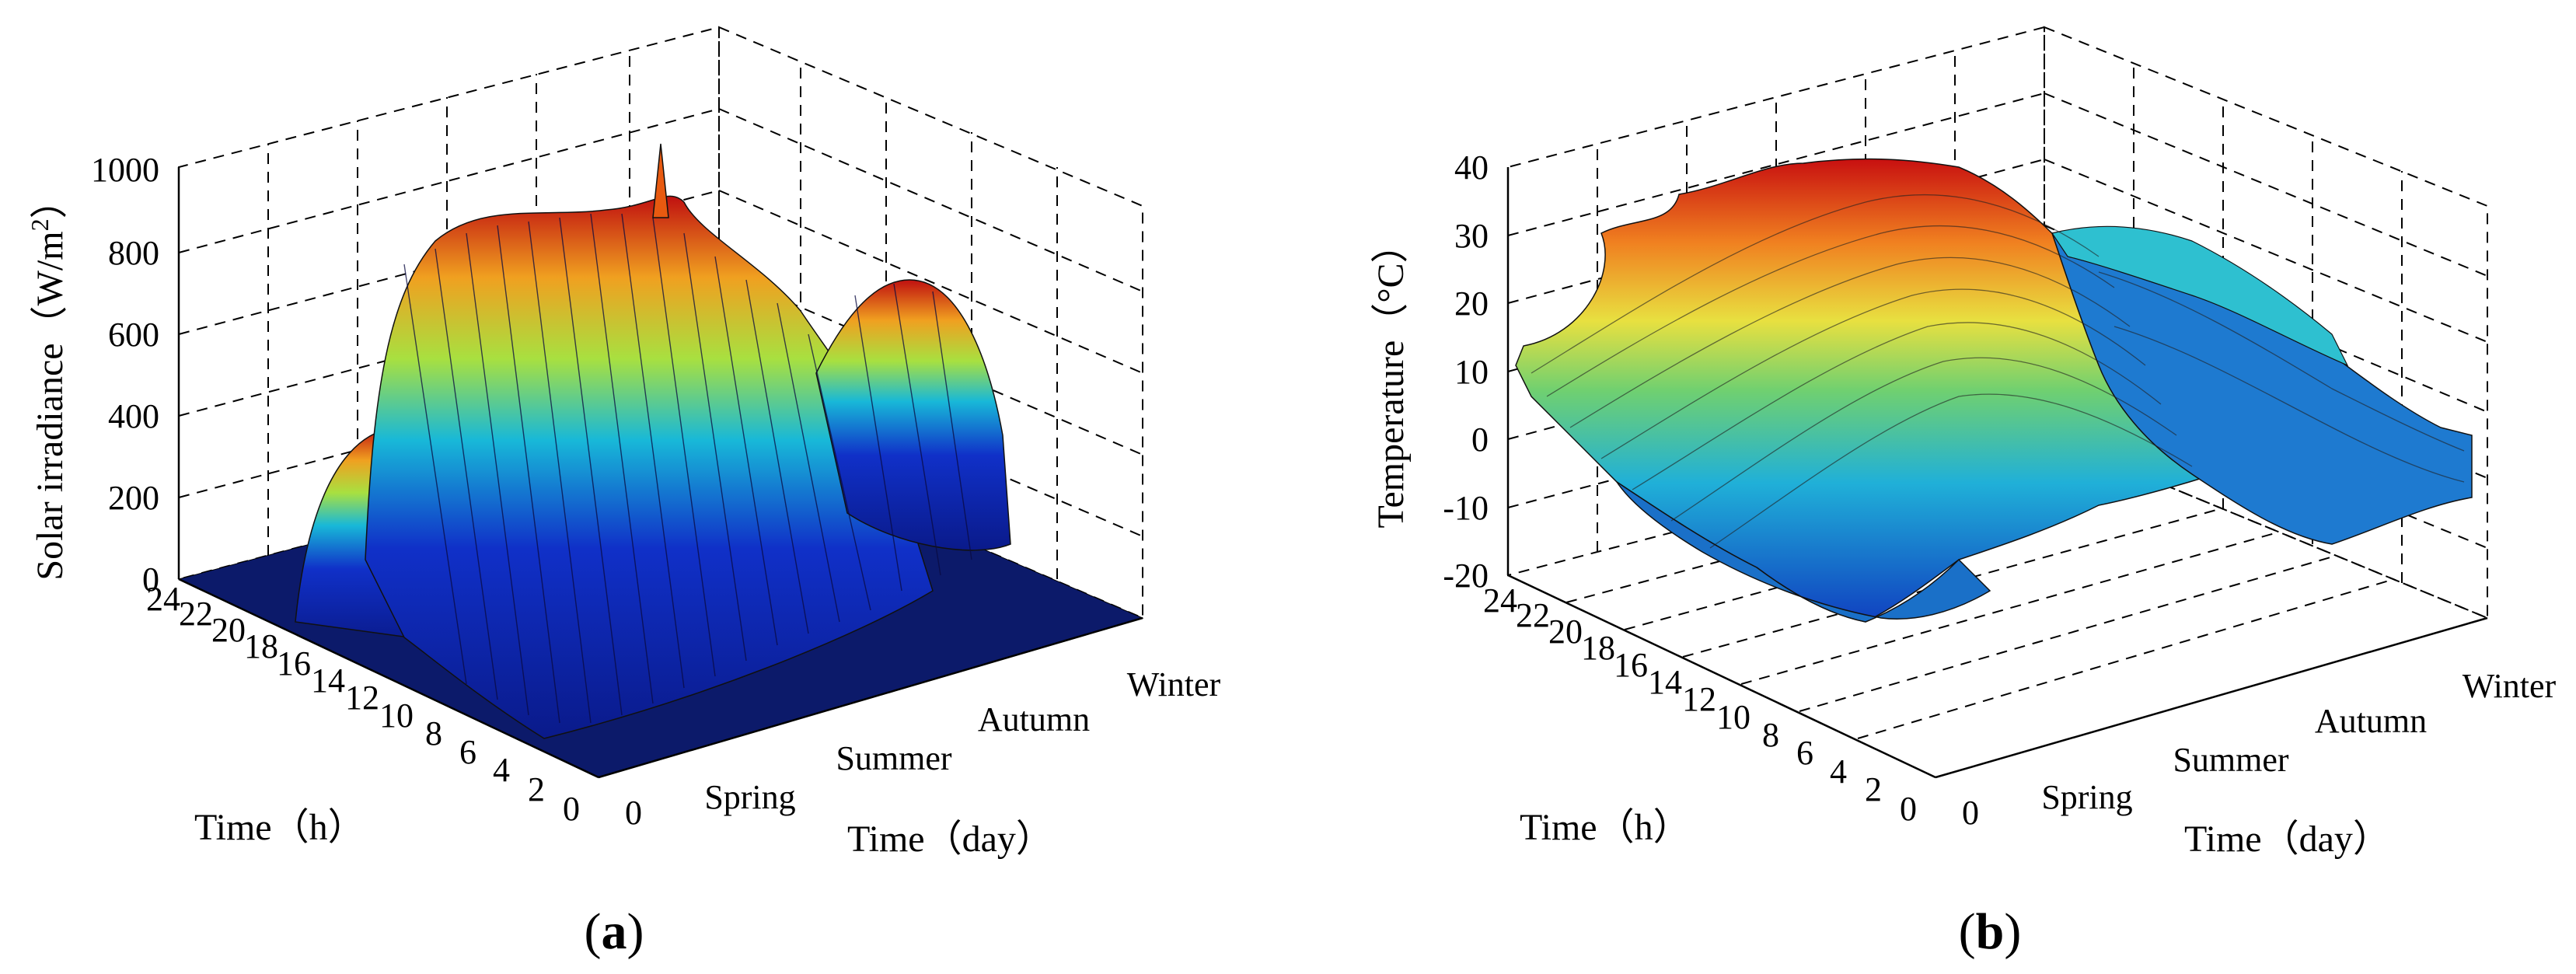 Image resolution: width=2576 pixels, height=974 pixels. What do you see at coordinates (2200, 296) in the screenshot?
I see `surface-b-winter-top` at bounding box center [2200, 296].